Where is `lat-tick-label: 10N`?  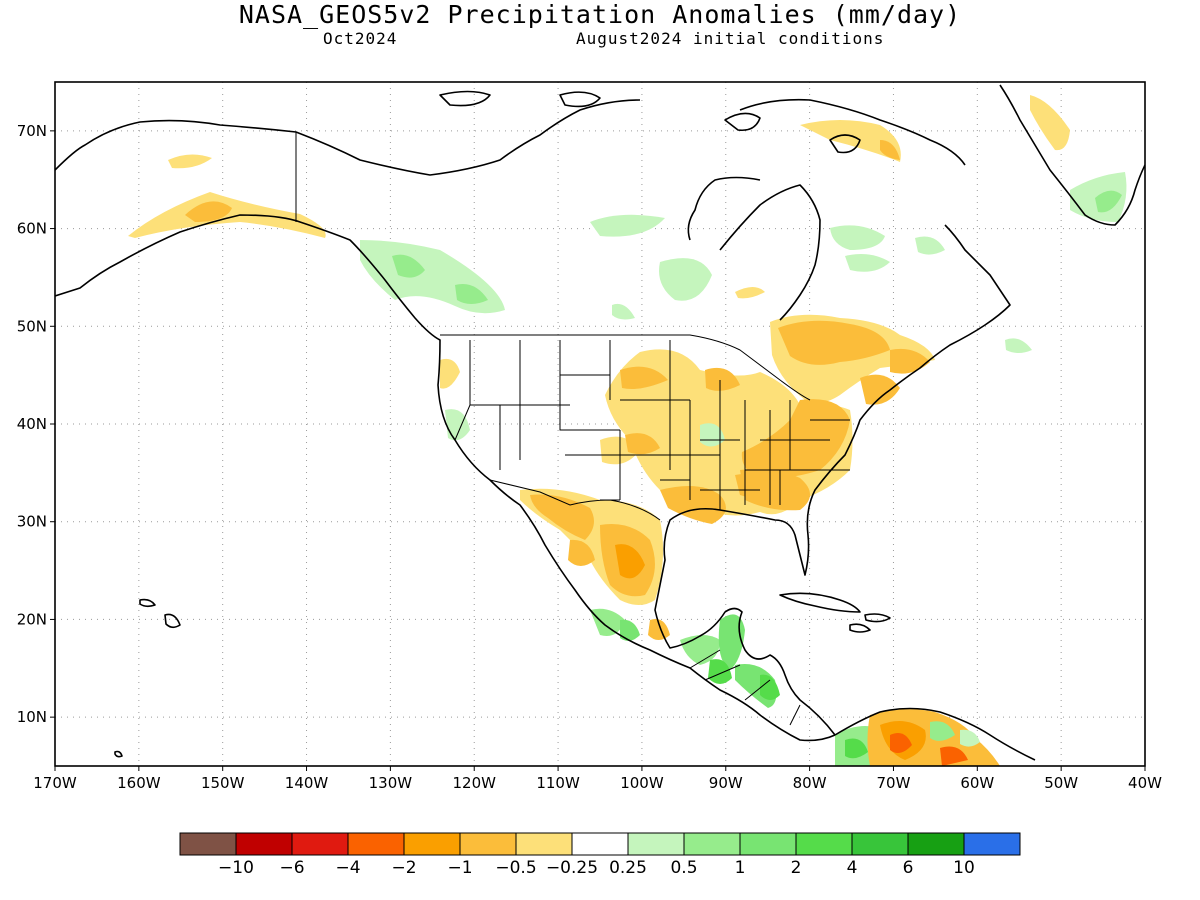
lat-tick-label: 10N is located at coordinates (32, 717).